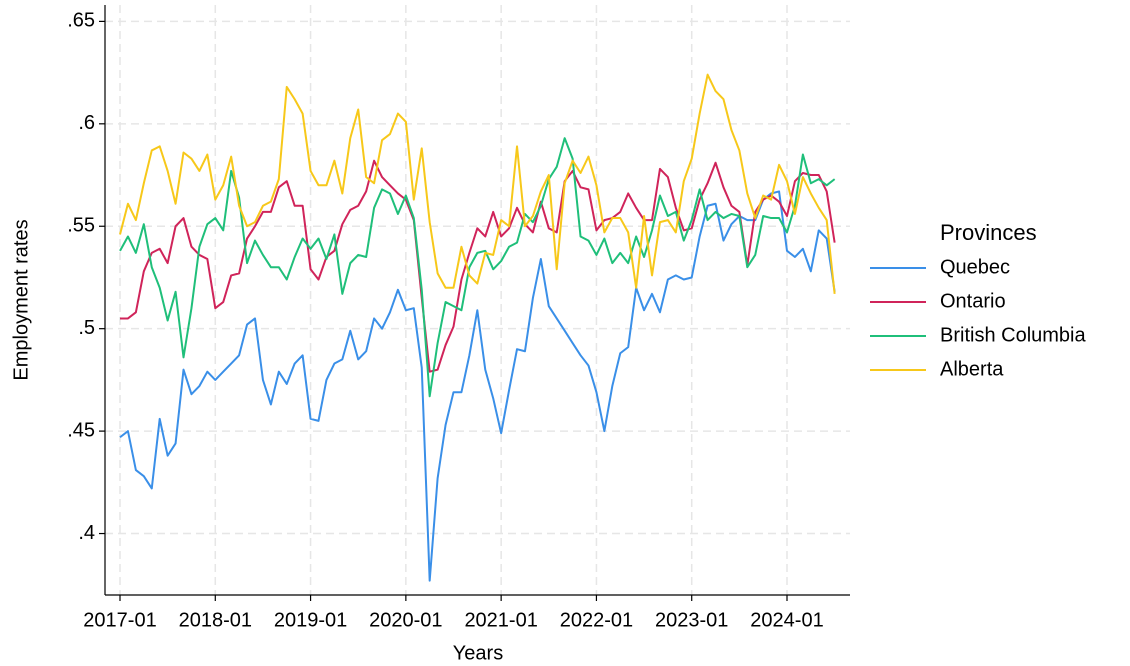  Describe the element at coordinates (86, 533) in the screenshot. I see `y-tick-label: .4` at that location.